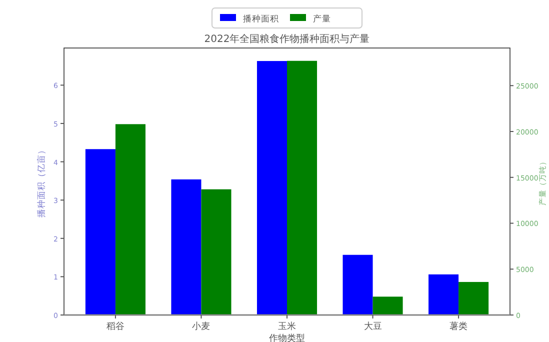 The image size is (549, 342). Describe the element at coordinates (201, 326) in the screenshot. I see `x-tick-label: 小麦` at that location.